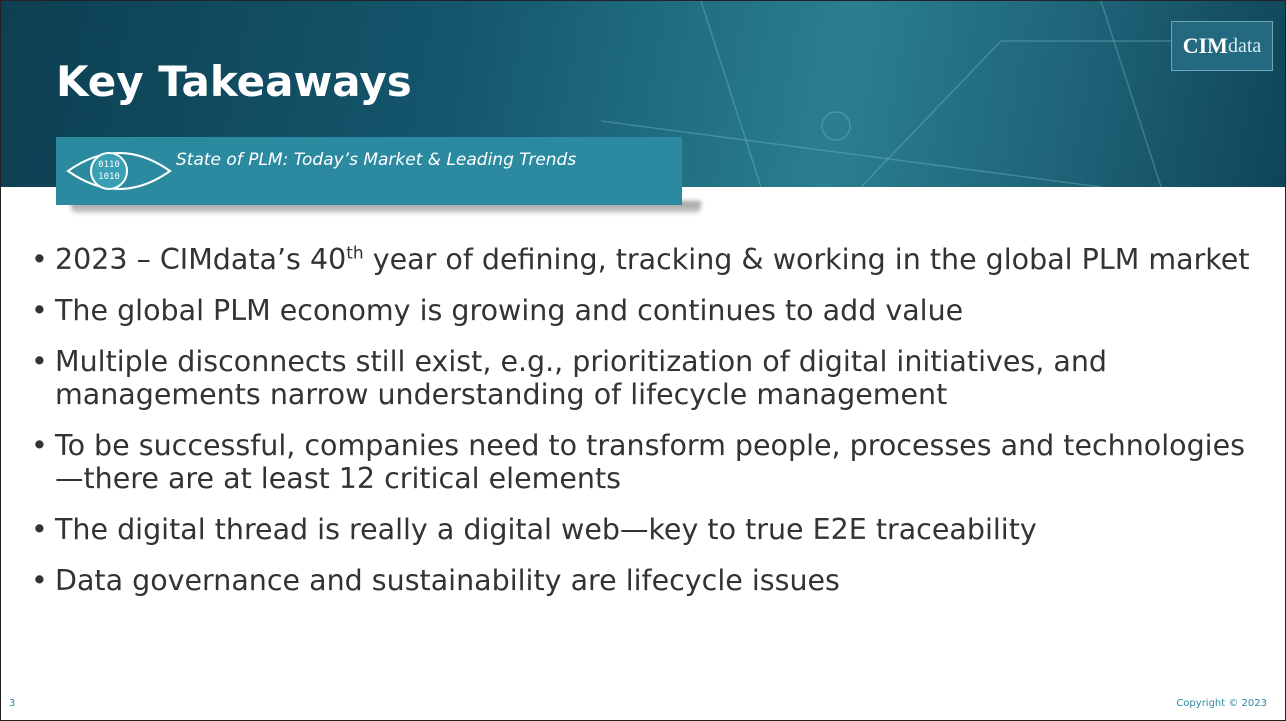  Describe the element at coordinates (1205, 45) in the screenshot. I see `logo-cim: CIM` at that location.